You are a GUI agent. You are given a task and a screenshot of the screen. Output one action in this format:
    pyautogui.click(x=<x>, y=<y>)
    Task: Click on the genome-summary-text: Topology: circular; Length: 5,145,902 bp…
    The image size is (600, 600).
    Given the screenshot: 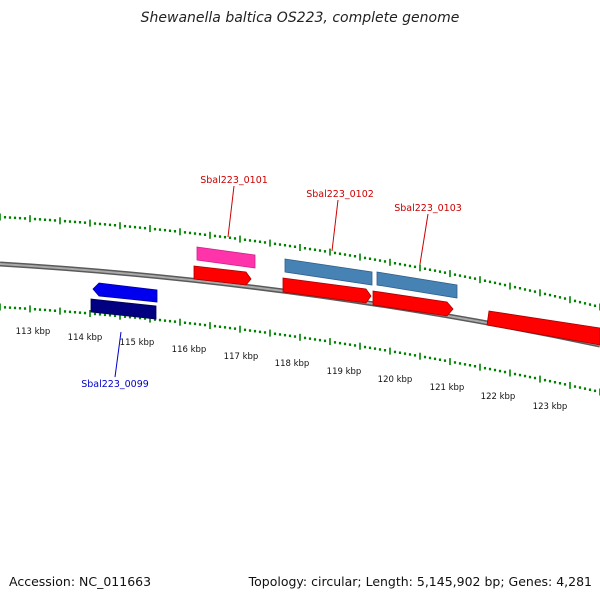 What is the action you would take?
    pyautogui.click(x=420, y=581)
    